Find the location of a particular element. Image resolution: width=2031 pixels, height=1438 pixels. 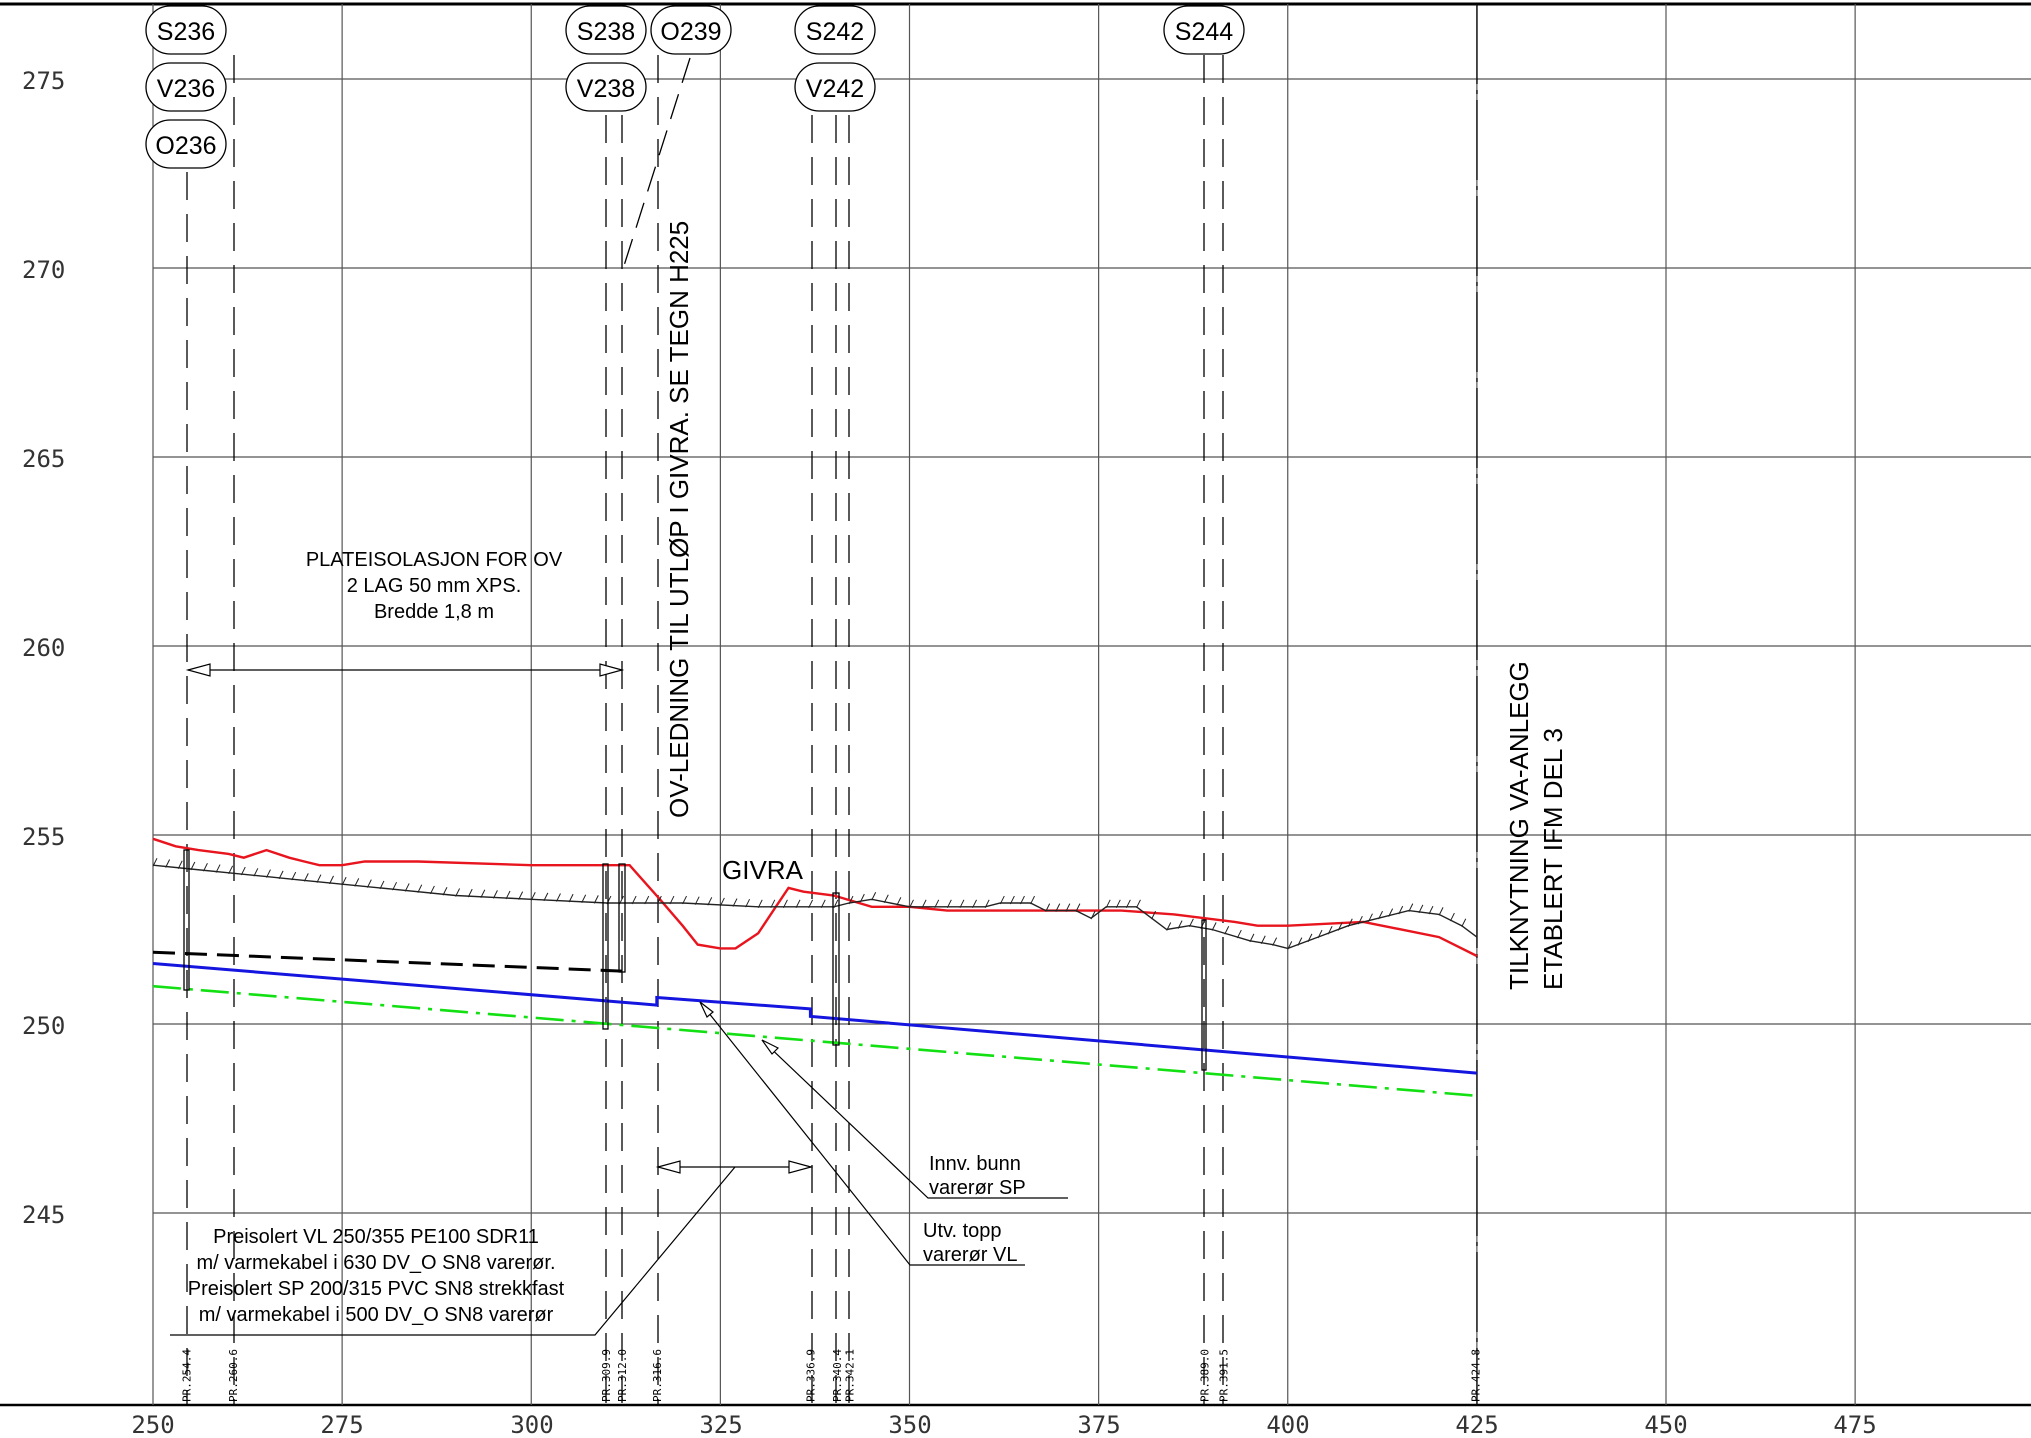

node-label: O239 is located at coordinates (690, 32).